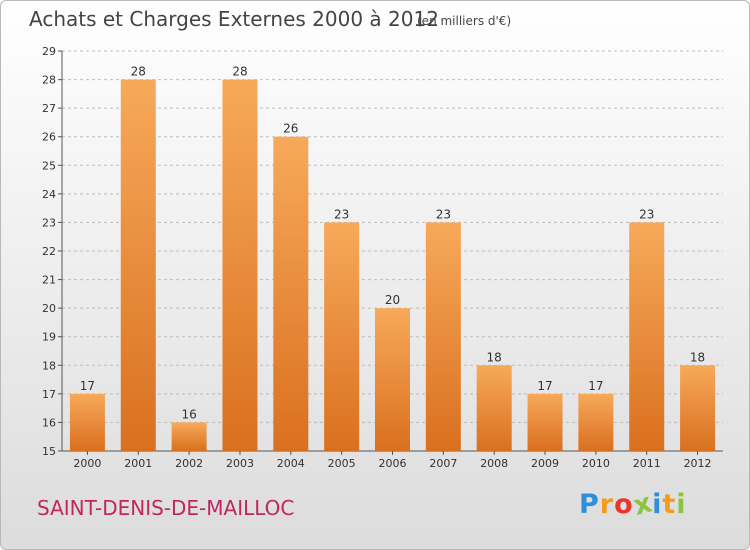 This screenshot has width=750, height=550. What do you see at coordinates (49, 222) in the screenshot?
I see `y-tick-label: 23` at bounding box center [49, 222].